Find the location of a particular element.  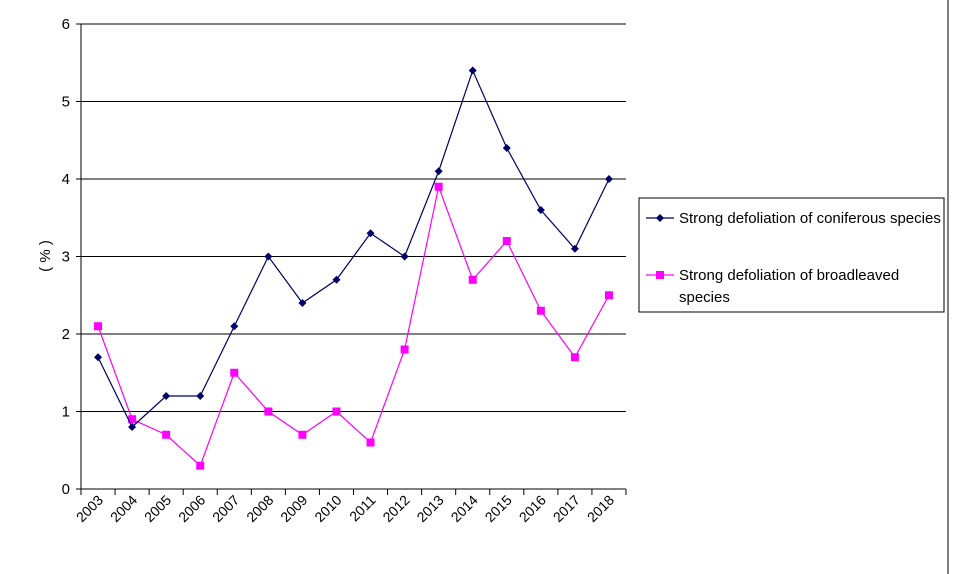

legend-entry: Strong defoliation of coniferous species is located at coordinates (793, 218).